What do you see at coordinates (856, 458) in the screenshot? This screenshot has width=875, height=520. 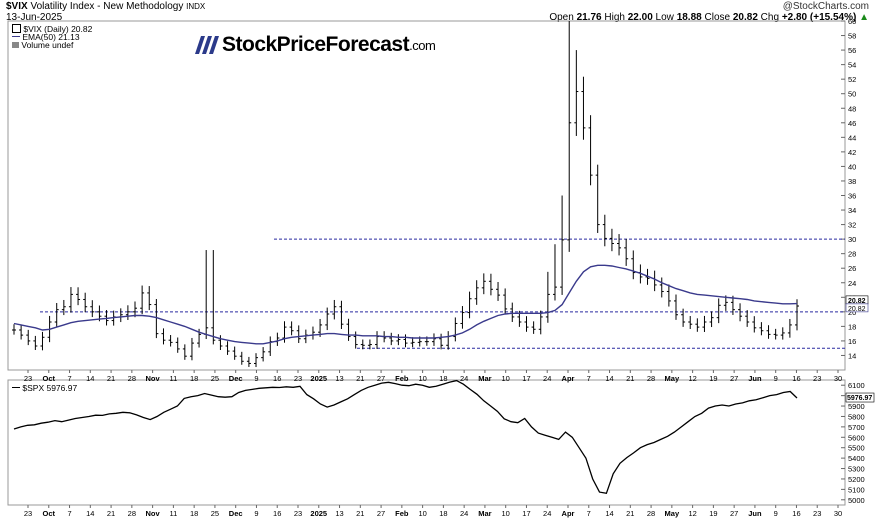 I see `y-tick-label: 5400` at bounding box center [856, 458].